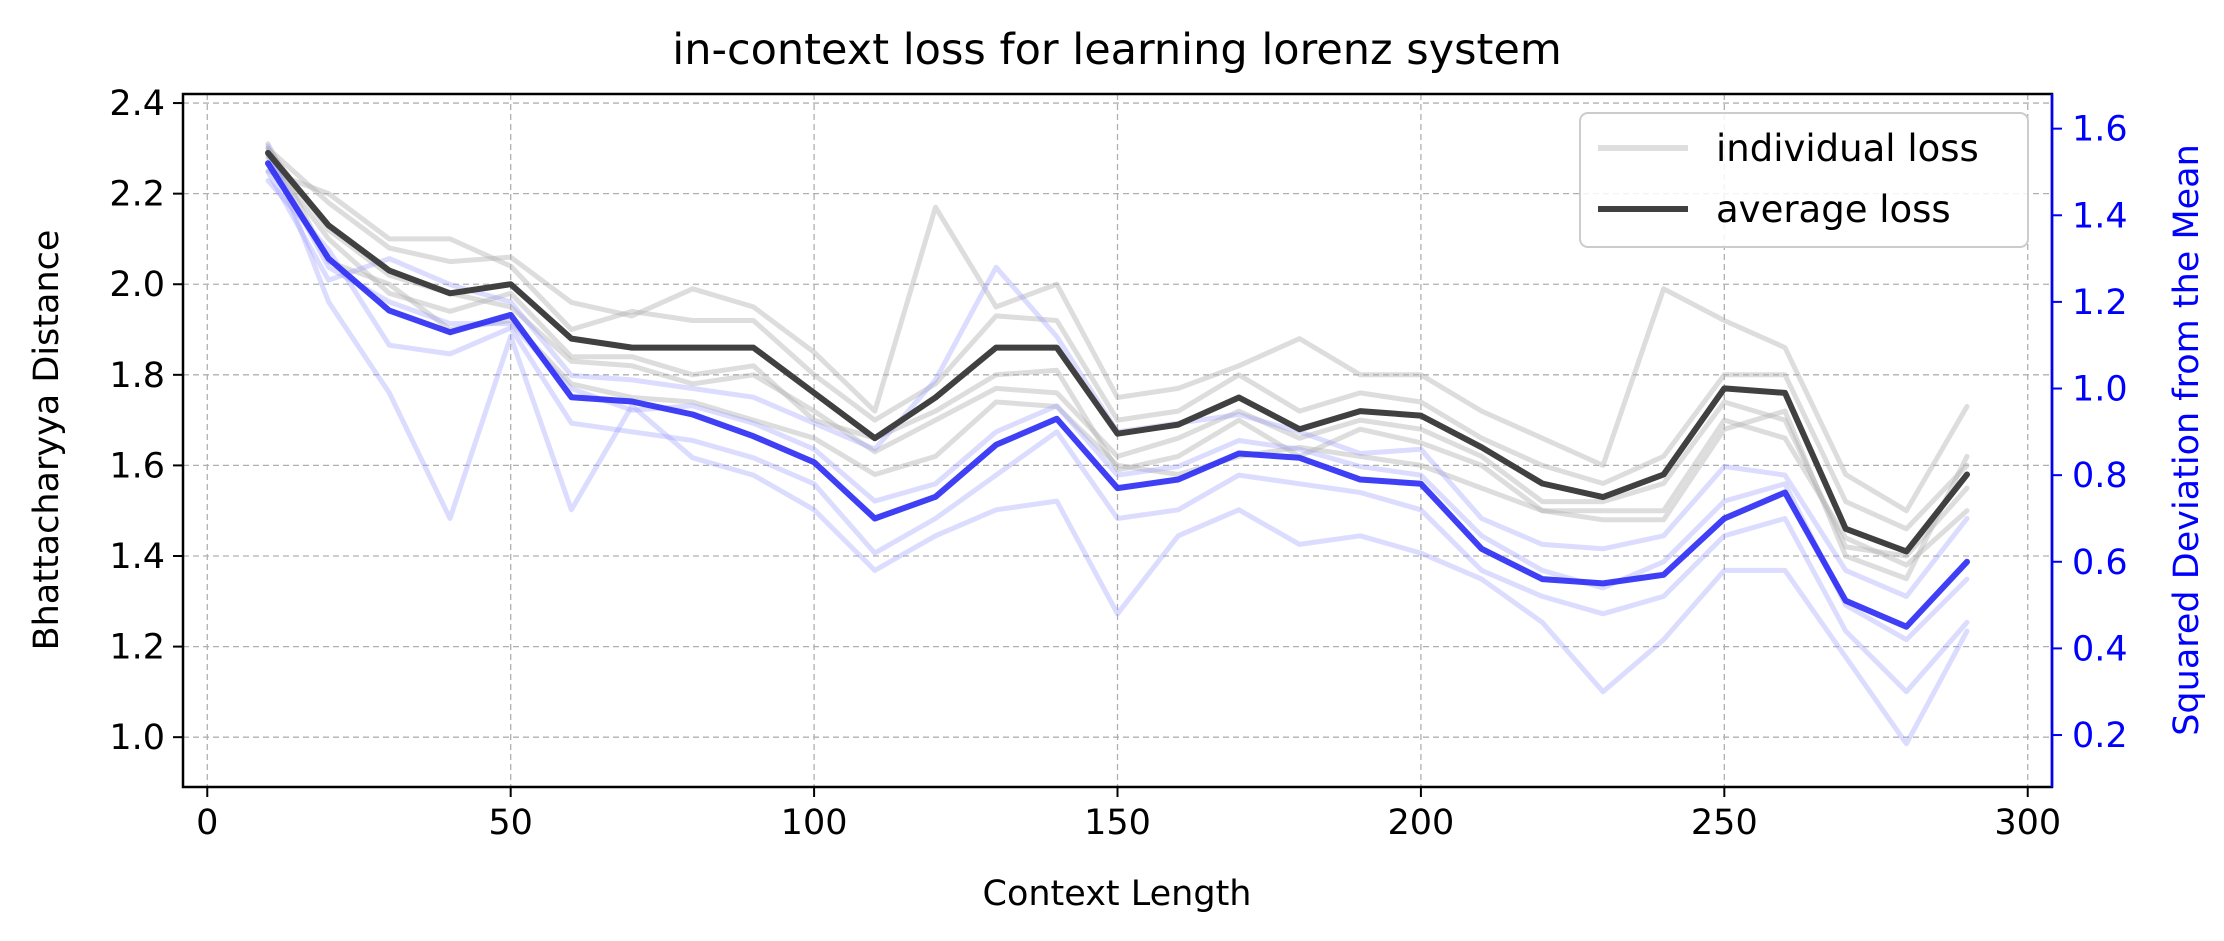 The image size is (2224, 941). Describe the element at coordinates (510, 823) in the screenshot. I see `x-tick-label: 50` at that location.